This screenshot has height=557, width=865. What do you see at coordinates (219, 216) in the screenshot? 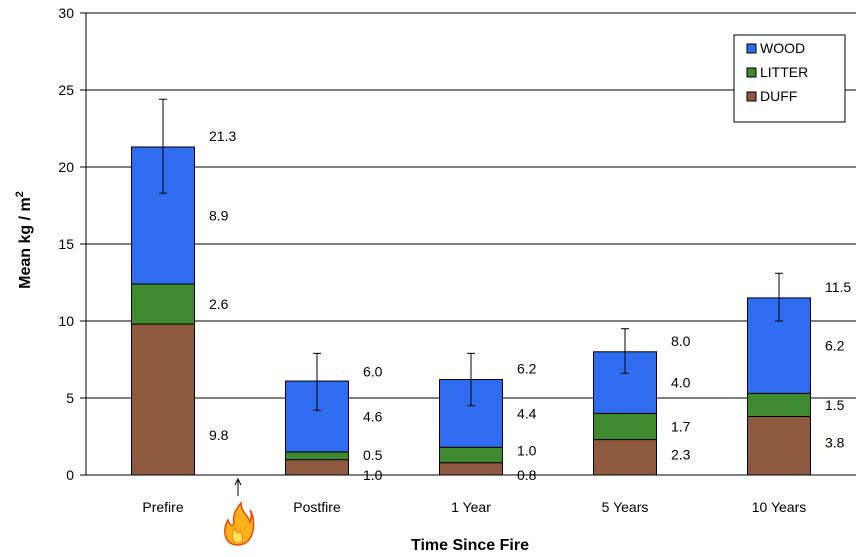
I see `segment-value-label: 8.9` at bounding box center [219, 216].